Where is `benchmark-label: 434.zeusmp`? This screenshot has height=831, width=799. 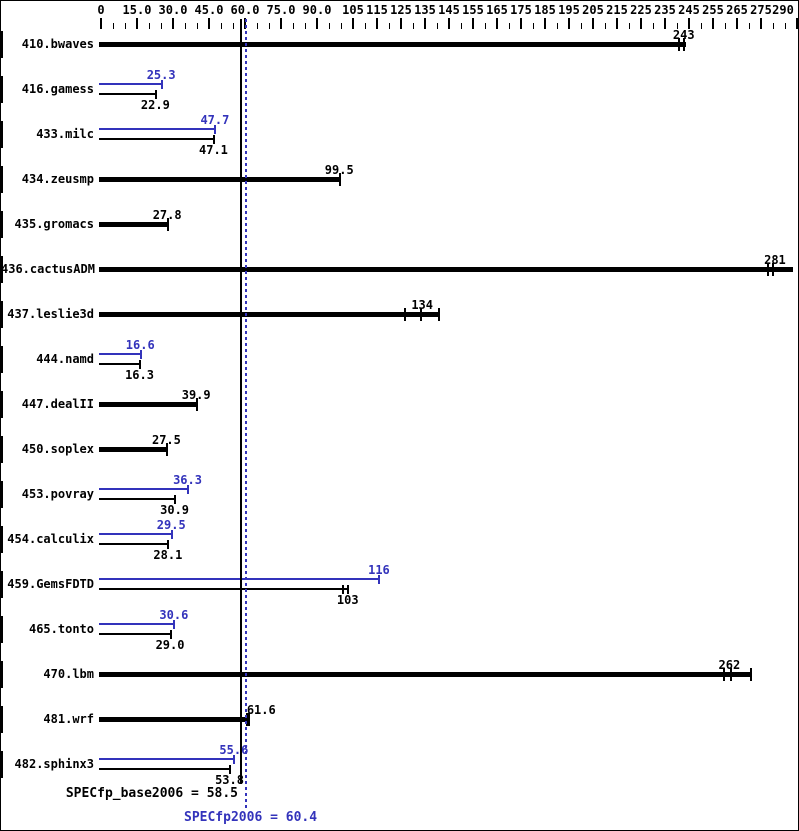
benchmark-label: 434.zeusmp is located at coordinates (57, 179).